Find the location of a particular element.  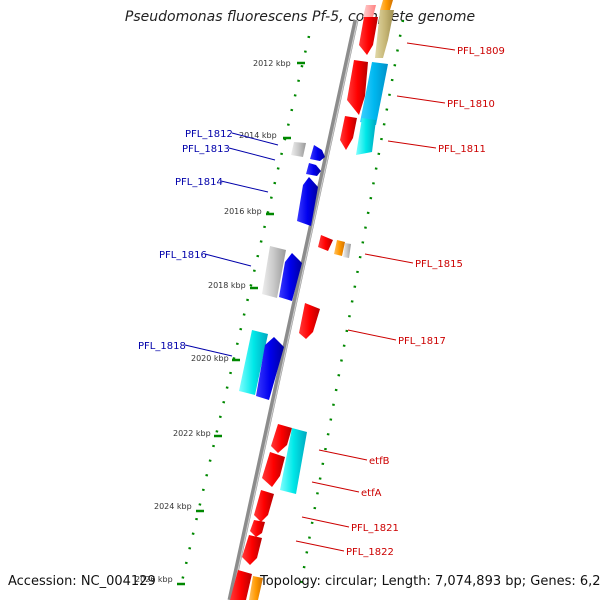

gene-label-pfl1818: PFL_1818 is located at coordinates (162, 346).